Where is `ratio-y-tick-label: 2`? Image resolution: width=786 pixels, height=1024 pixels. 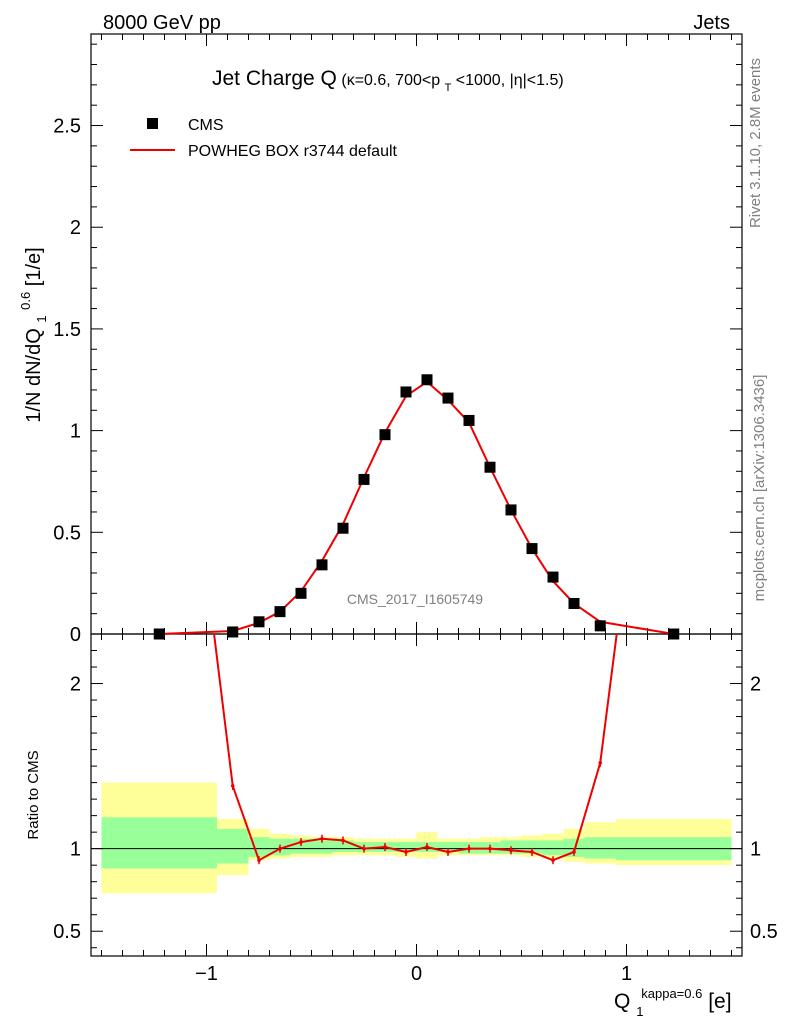 ratio-y-tick-label: 2 is located at coordinates (75, 685).